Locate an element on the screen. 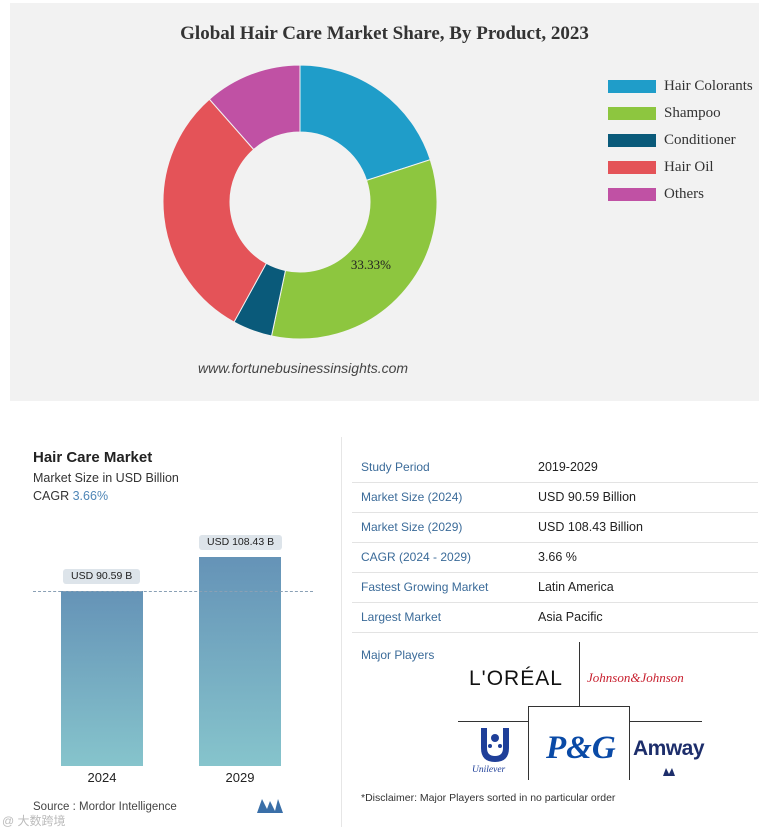  donut-data-label: 33.33% is located at coordinates (371, 264).